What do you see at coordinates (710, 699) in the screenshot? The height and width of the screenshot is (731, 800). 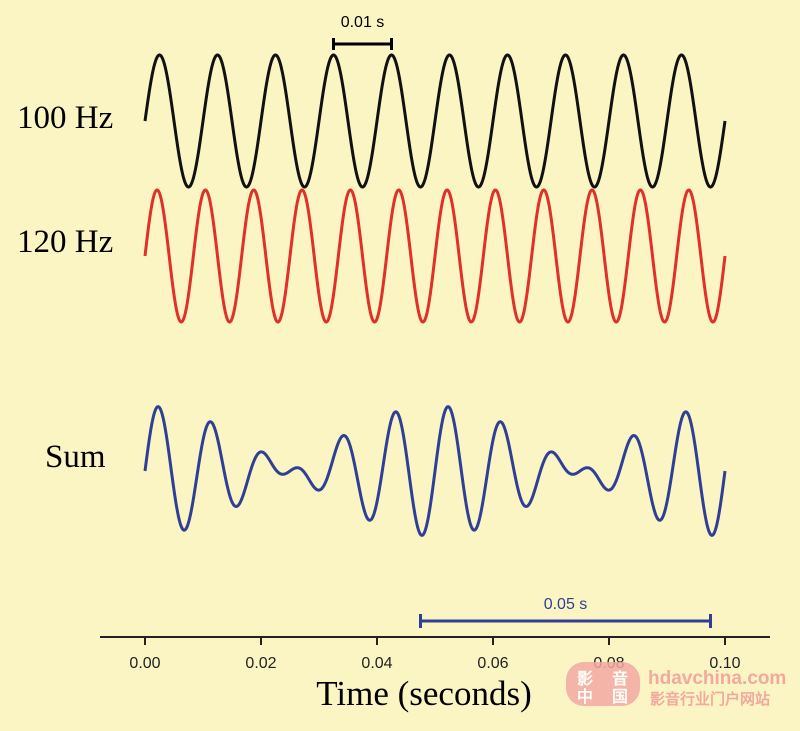 I see `watermark-tagline: 影音行业门户网站` at bounding box center [710, 699].